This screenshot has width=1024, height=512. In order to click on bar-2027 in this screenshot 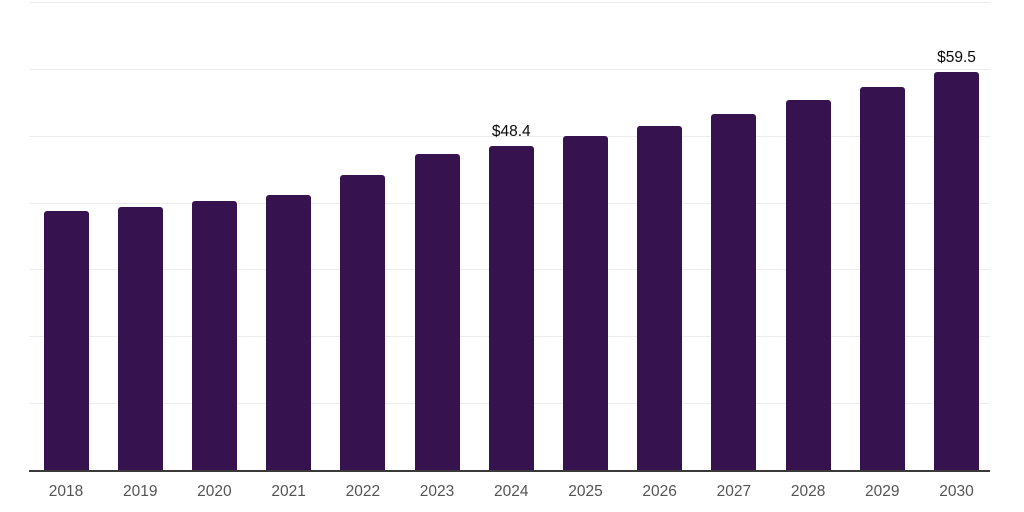, I will do `click(734, 291)`.